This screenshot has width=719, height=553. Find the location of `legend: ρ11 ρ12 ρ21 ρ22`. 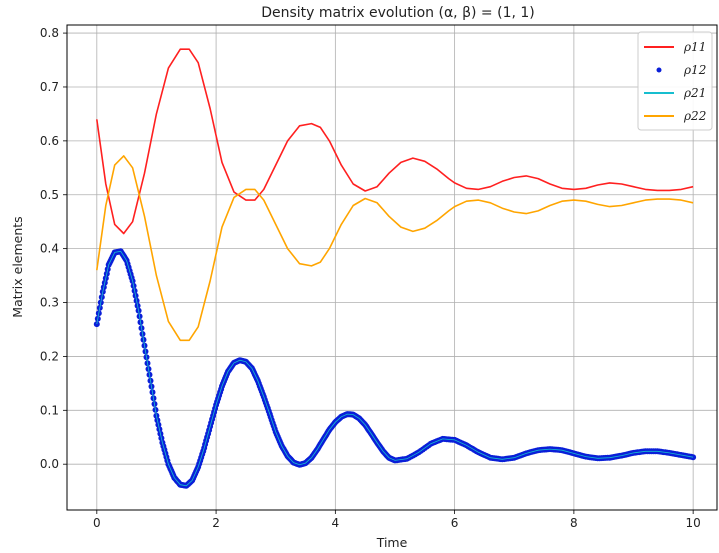

legend: ρ11 ρ12 ρ21 ρ22 is located at coordinates (675, 81).